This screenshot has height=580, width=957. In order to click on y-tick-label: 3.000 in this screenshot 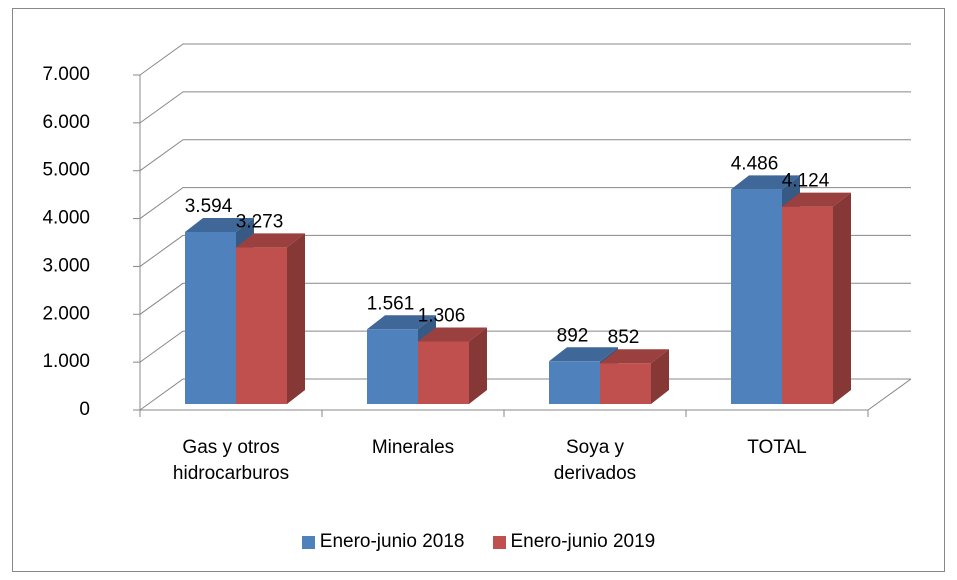, I will do `click(66, 265)`.